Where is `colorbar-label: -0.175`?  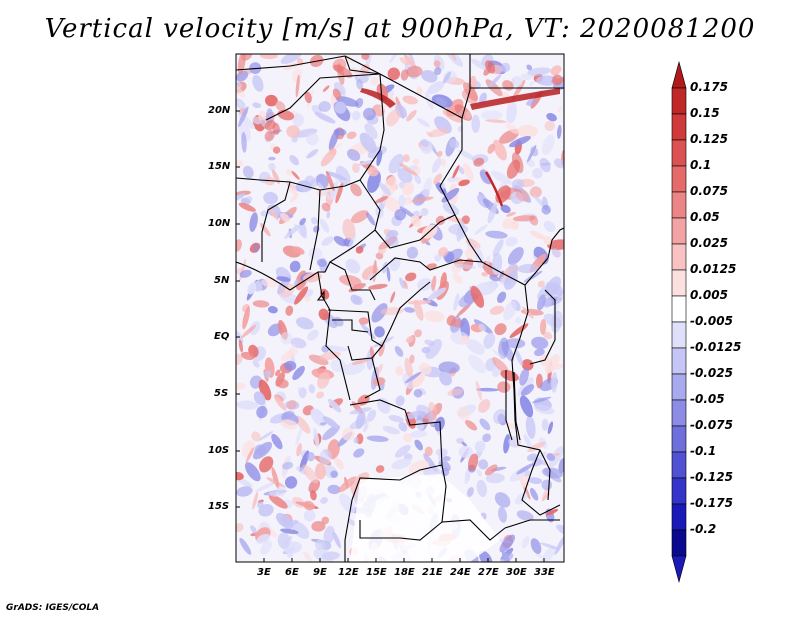
colorbar-label: -0.175 is located at coordinates (711, 503).